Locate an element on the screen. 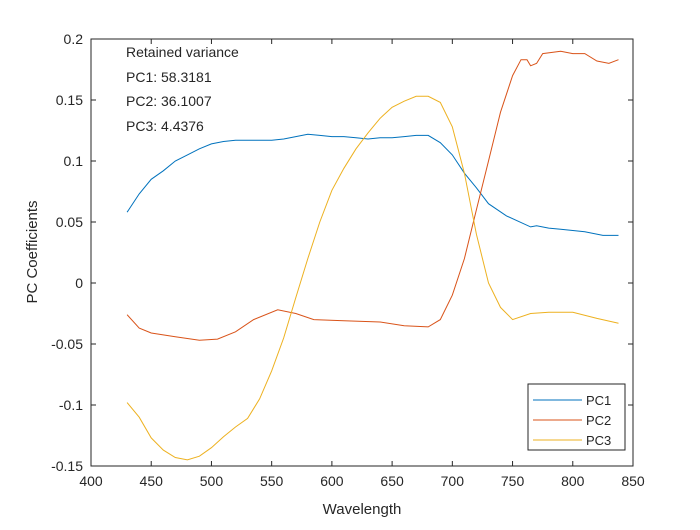 This screenshot has height=530, width=700. legend-label-pc1: PC1 is located at coordinates (598, 400).